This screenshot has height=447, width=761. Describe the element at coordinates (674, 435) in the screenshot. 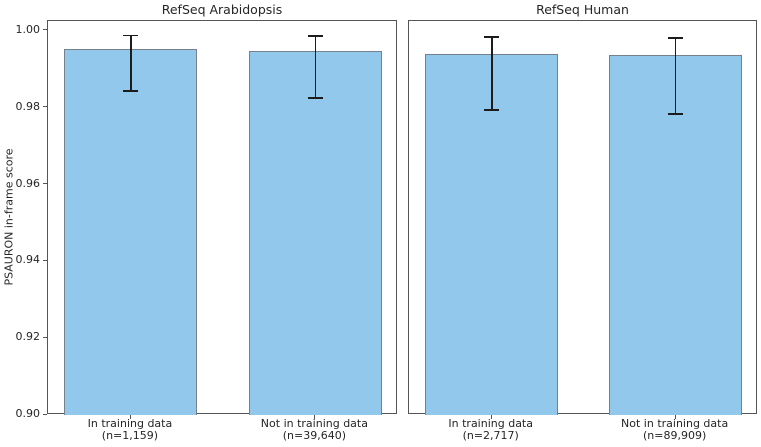

I see `x-tick-label-line: (n=89,909)` at that location.